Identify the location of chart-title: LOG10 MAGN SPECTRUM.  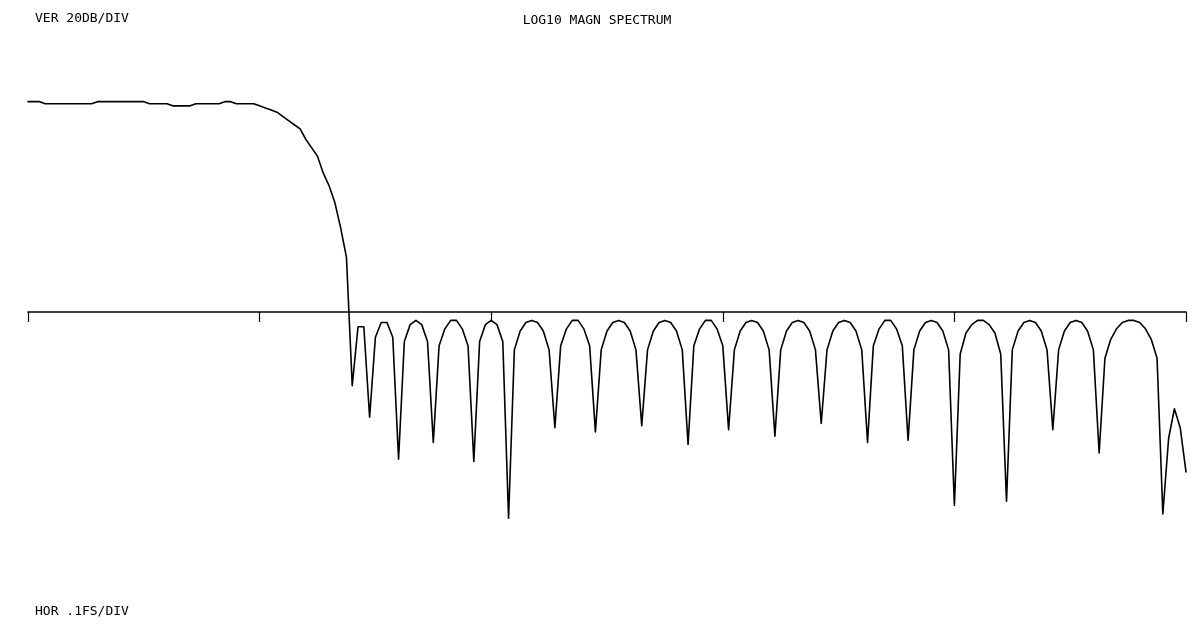
(597, 19).